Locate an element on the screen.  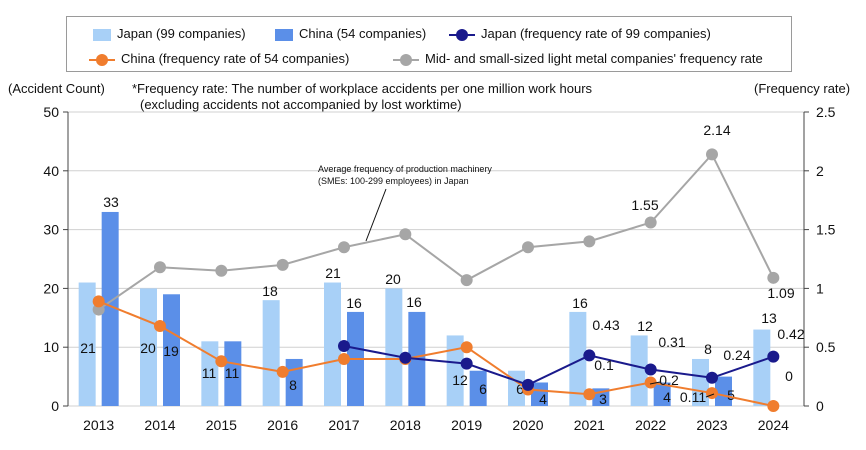
legend-item-japan-bar: Japan (99 companies) is located at coordinates (169, 33).